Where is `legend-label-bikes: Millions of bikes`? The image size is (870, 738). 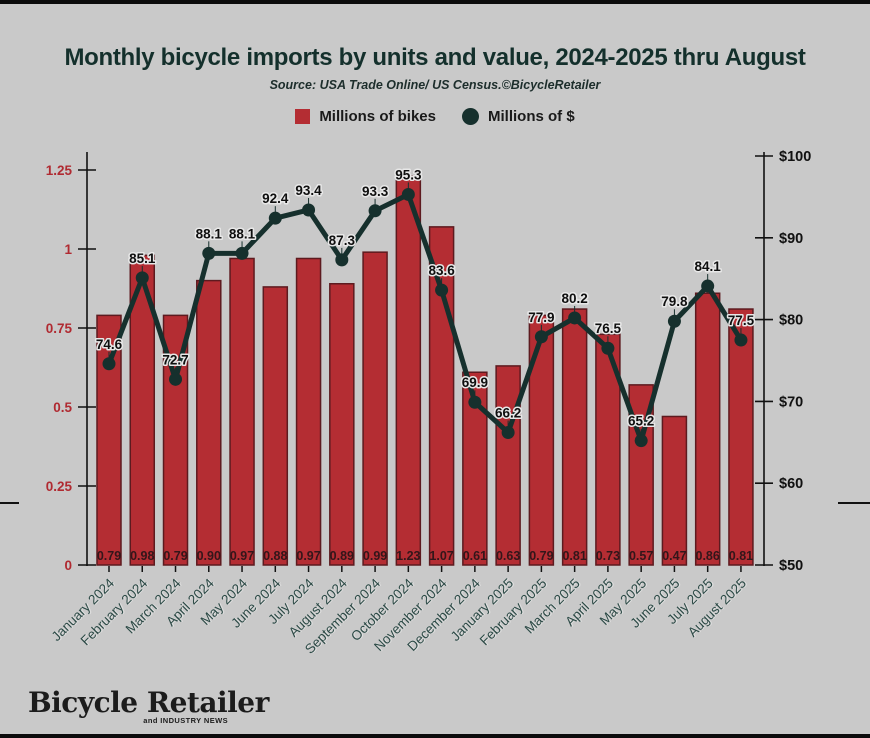 legend-label-bikes: Millions of bikes is located at coordinates (377, 116).